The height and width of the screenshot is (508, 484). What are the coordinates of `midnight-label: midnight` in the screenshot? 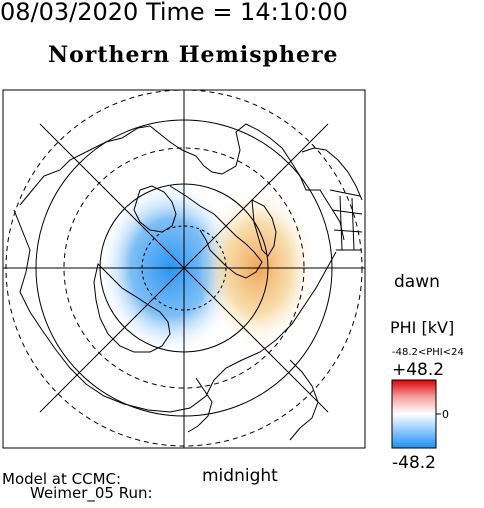 It's located at (240, 476).